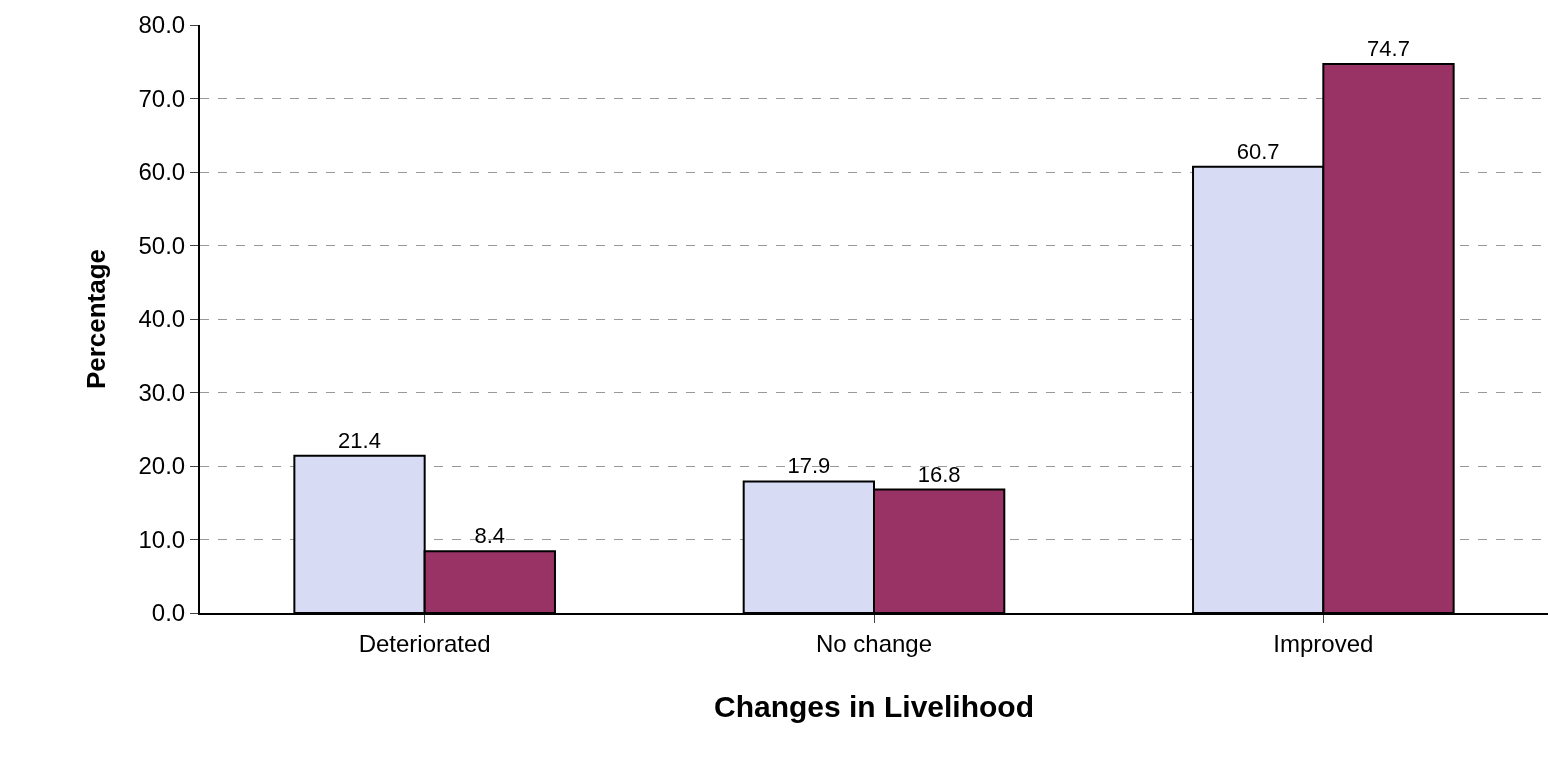 Image resolution: width=1548 pixels, height=773 pixels. What do you see at coordinates (168, 613) in the screenshot?
I see `y-tick-label: 0.0` at bounding box center [168, 613].